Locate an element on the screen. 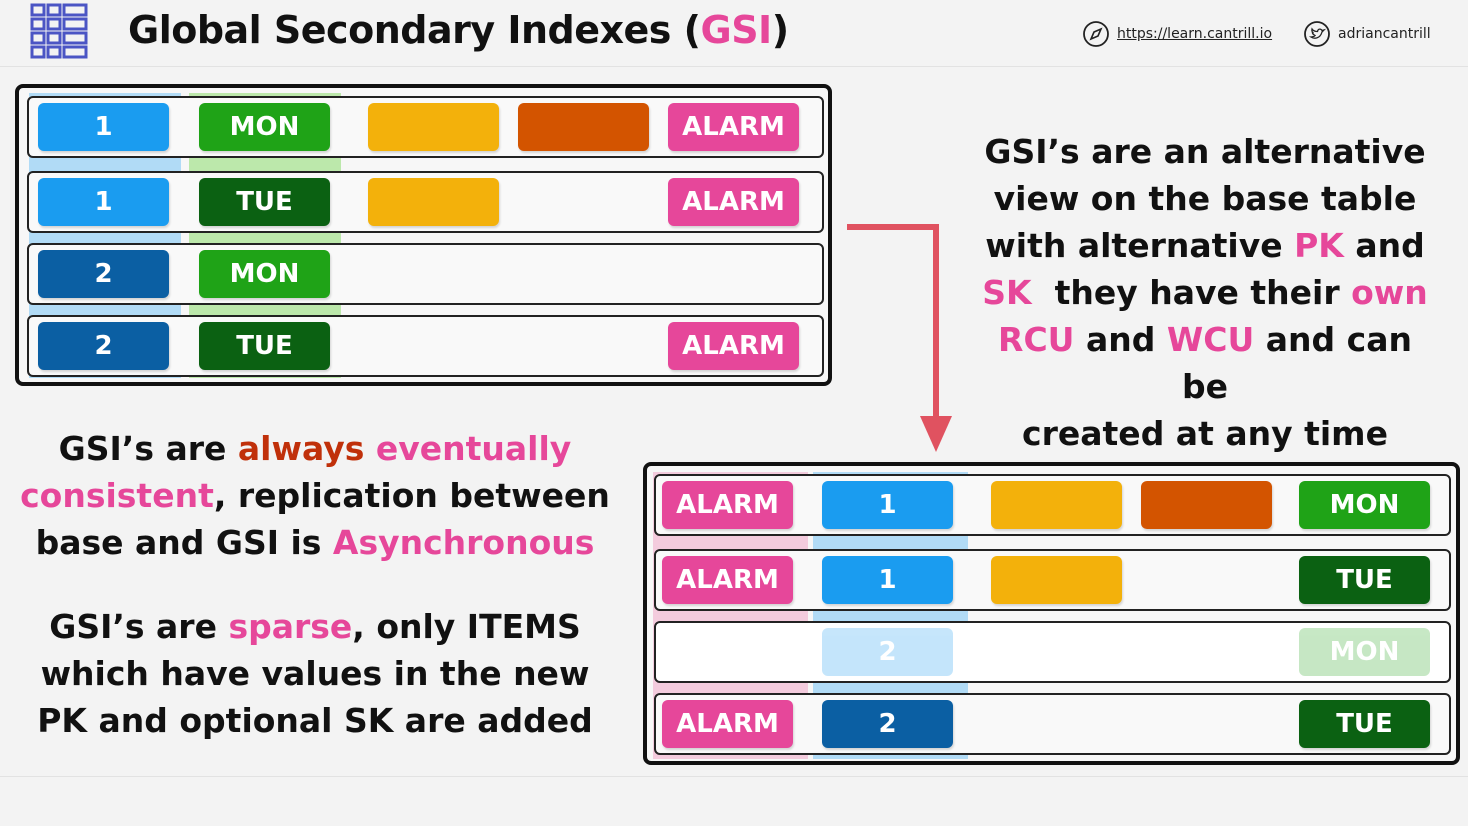  table-row-excluded: 2 MON is located at coordinates (1052, 652).